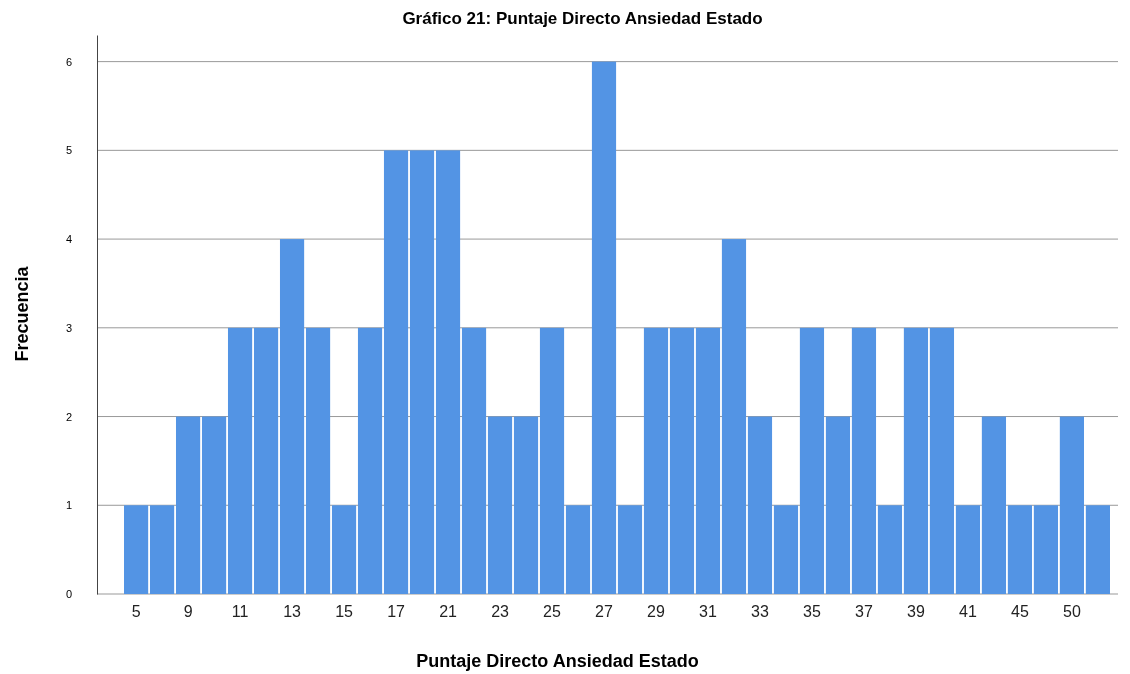  I want to click on y-tick-label: 0, so click(68, 594).